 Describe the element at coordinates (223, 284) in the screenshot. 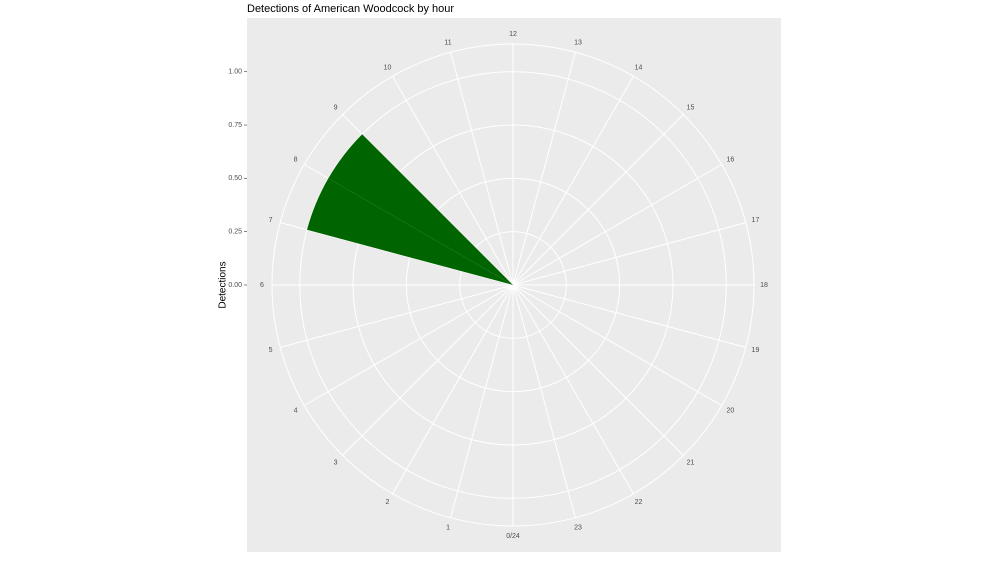

I see `y-axis-title: Detections` at that location.